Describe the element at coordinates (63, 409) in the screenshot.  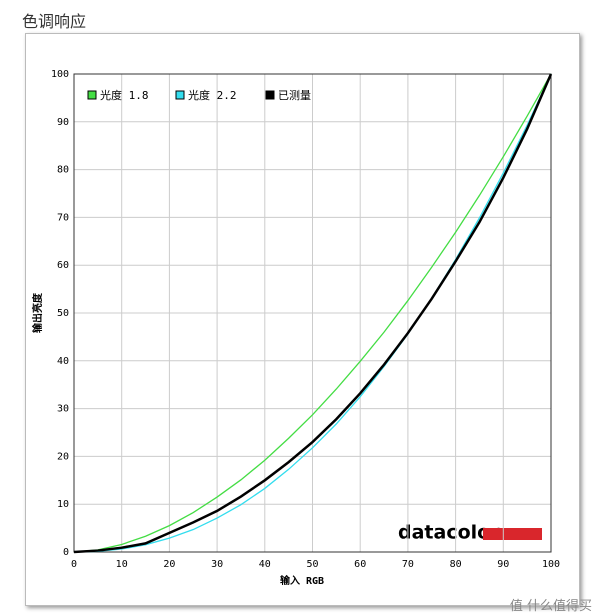
I see `y-tick-label: 30` at that location.